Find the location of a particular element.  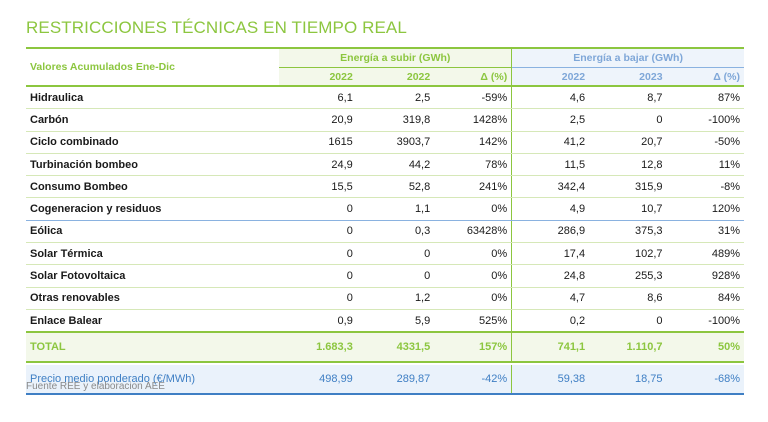

table-cell: 525% is located at coordinates (473, 321).